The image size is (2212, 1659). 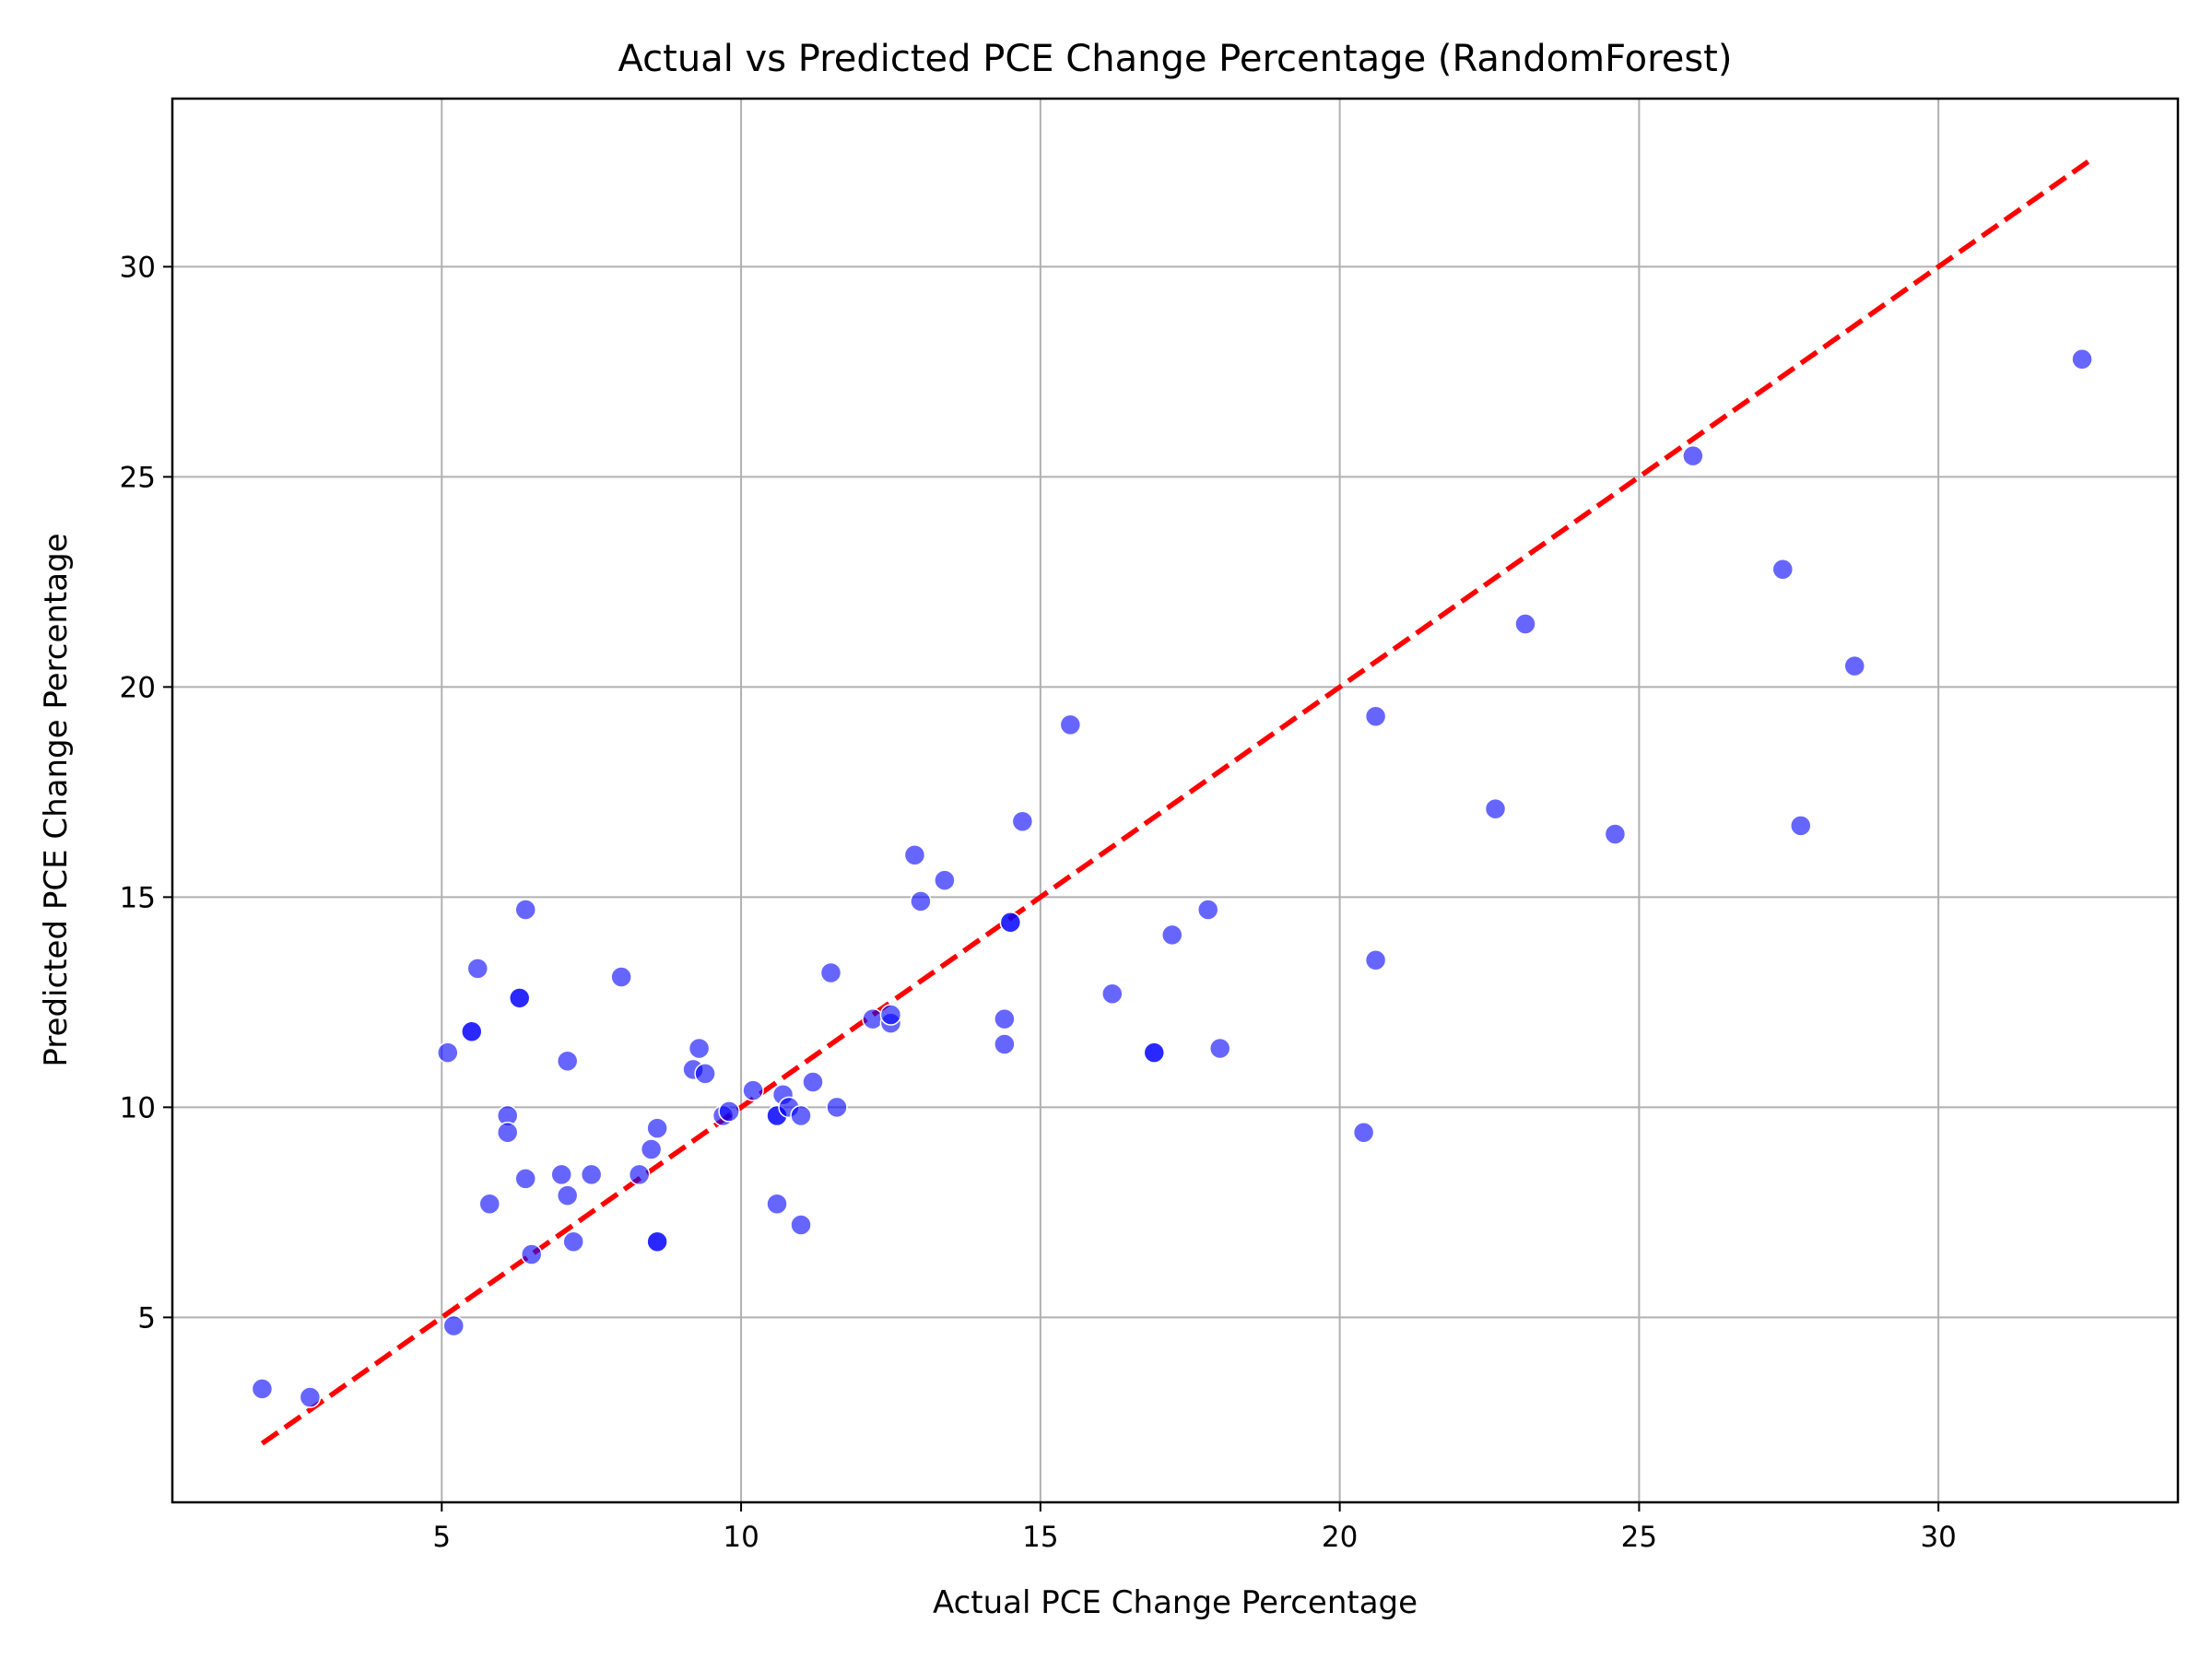 What do you see at coordinates (1040, 1537) in the screenshot?
I see `x-tick-label: 15` at bounding box center [1040, 1537].